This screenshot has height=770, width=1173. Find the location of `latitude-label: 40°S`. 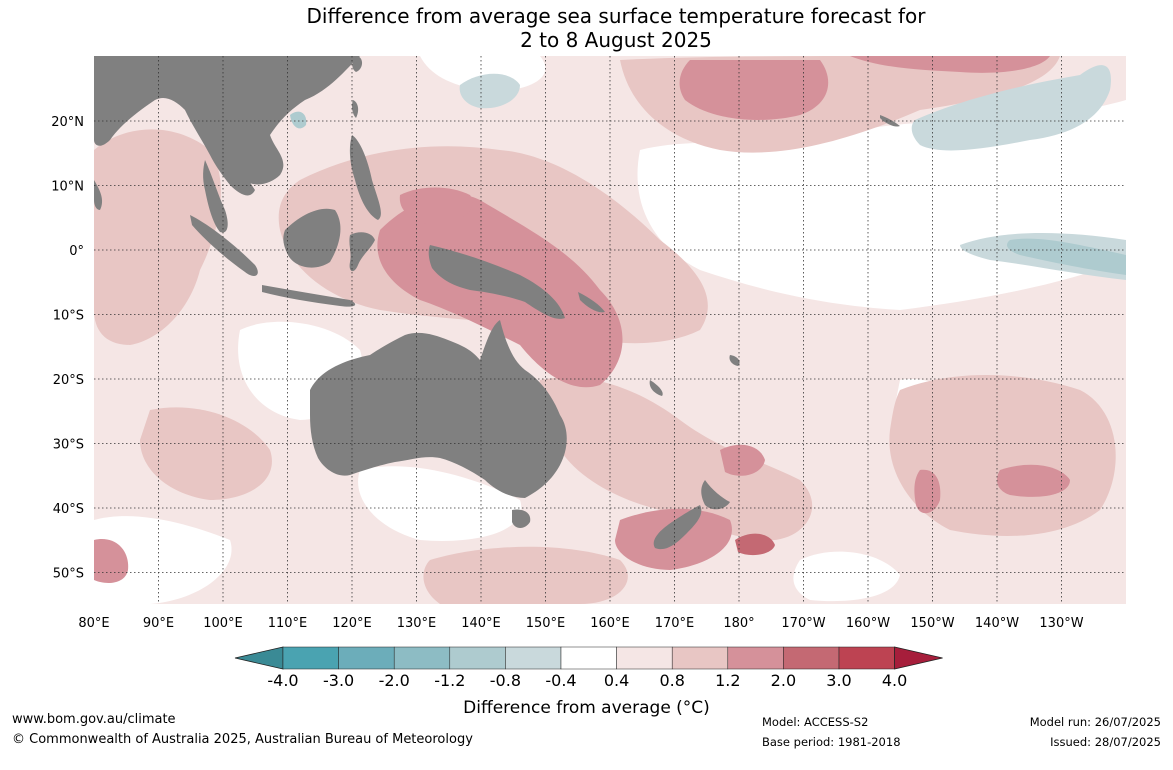

latitude-label: 40°S is located at coordinates (68, 509).